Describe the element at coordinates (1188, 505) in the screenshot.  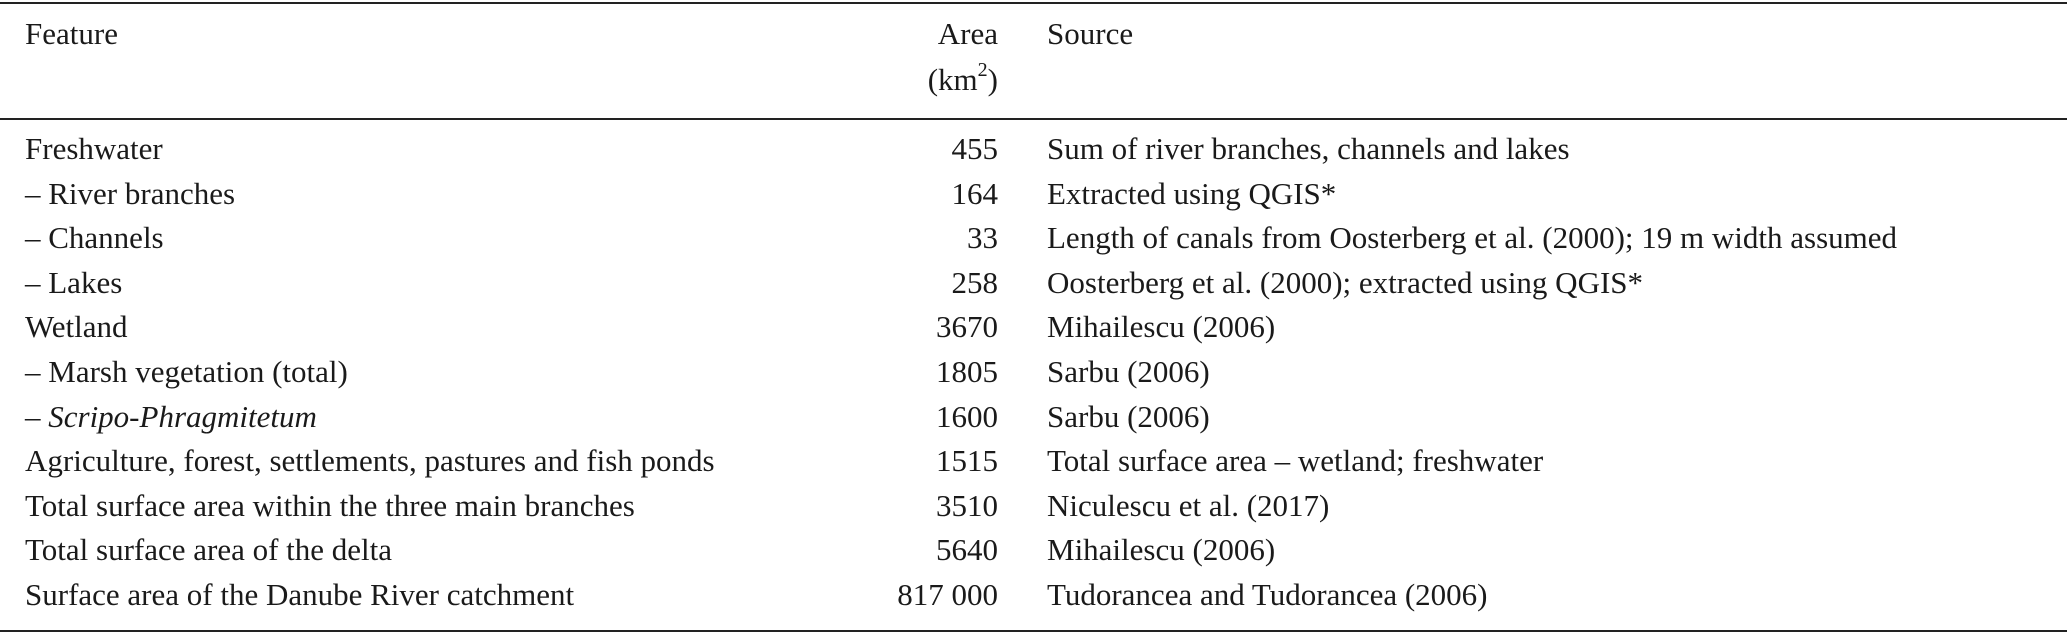
I see `source-cell: Niculescu et al. (2017)` at that location.